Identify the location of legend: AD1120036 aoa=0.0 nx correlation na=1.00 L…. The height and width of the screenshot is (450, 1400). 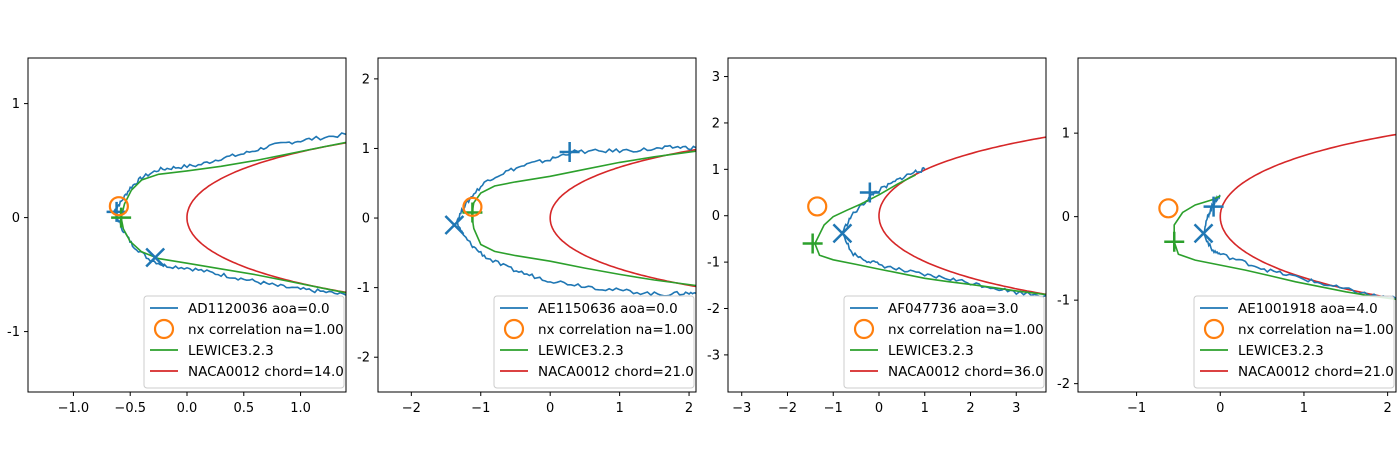
(244, 342).